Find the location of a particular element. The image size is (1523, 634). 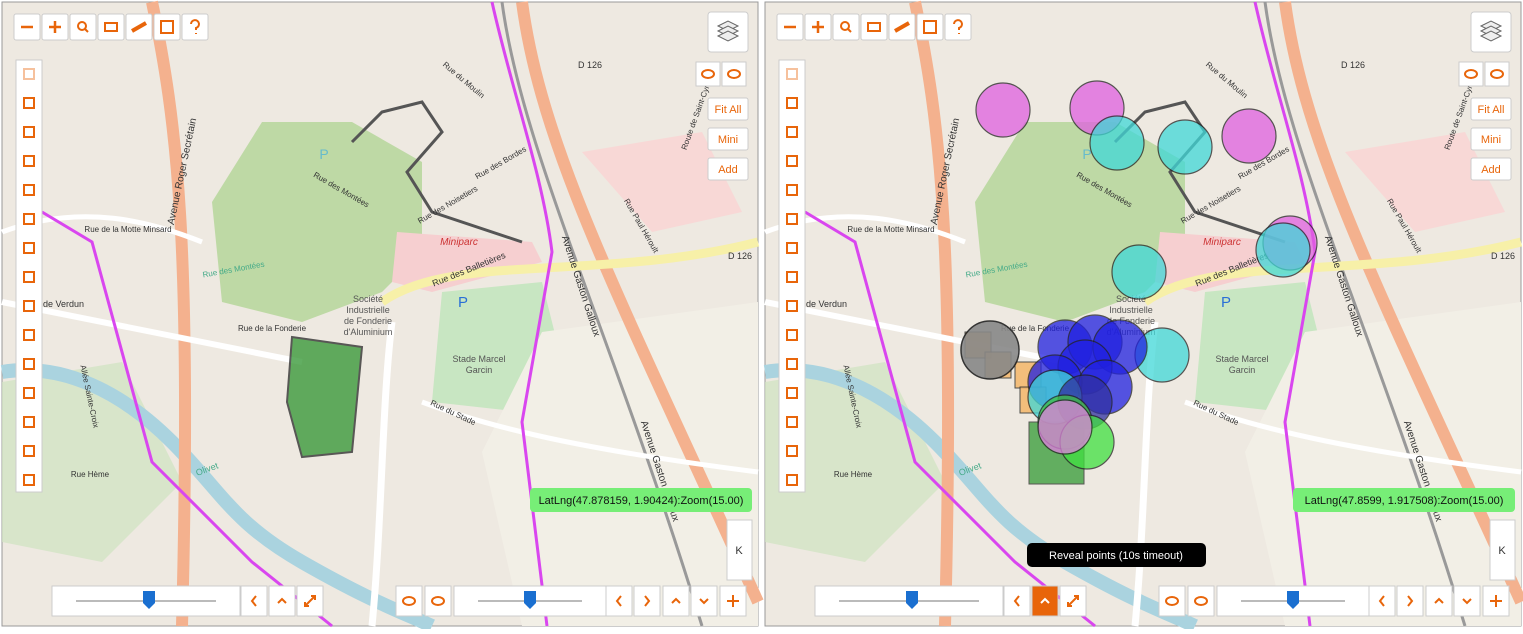

icon-ex is located at coordinates (1073, 601).